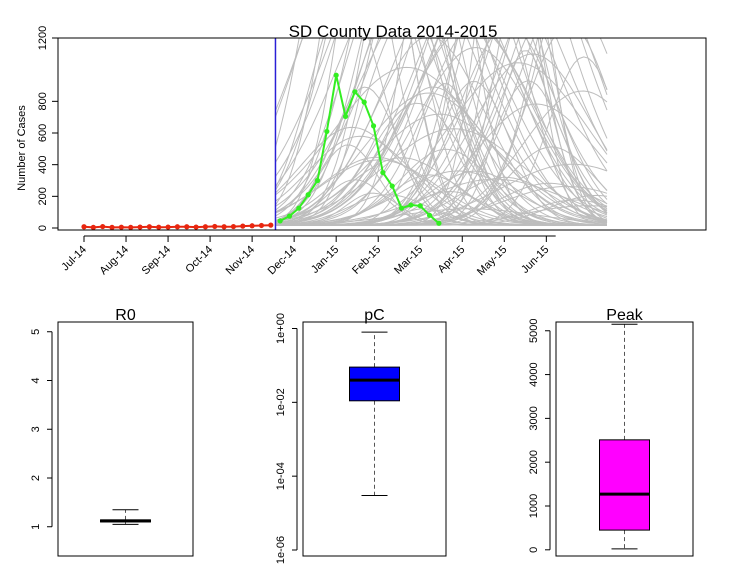 This screenshot has width=750, height=586. What do you see at coordinates (281, 476) in the screenshot?
I see `boxplot-y-tick-label: 1e-04` at bounding box center [281, 476].